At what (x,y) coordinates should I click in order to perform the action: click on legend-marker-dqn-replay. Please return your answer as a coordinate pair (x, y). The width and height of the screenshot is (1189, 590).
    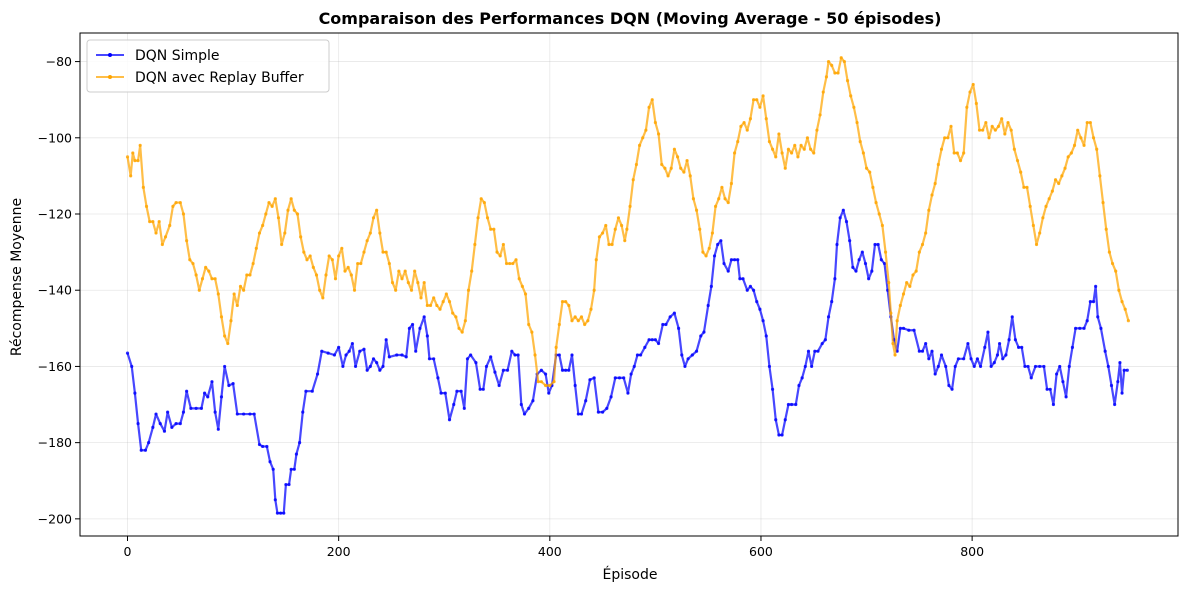
    Looking at the image, I should click on (110, 77).